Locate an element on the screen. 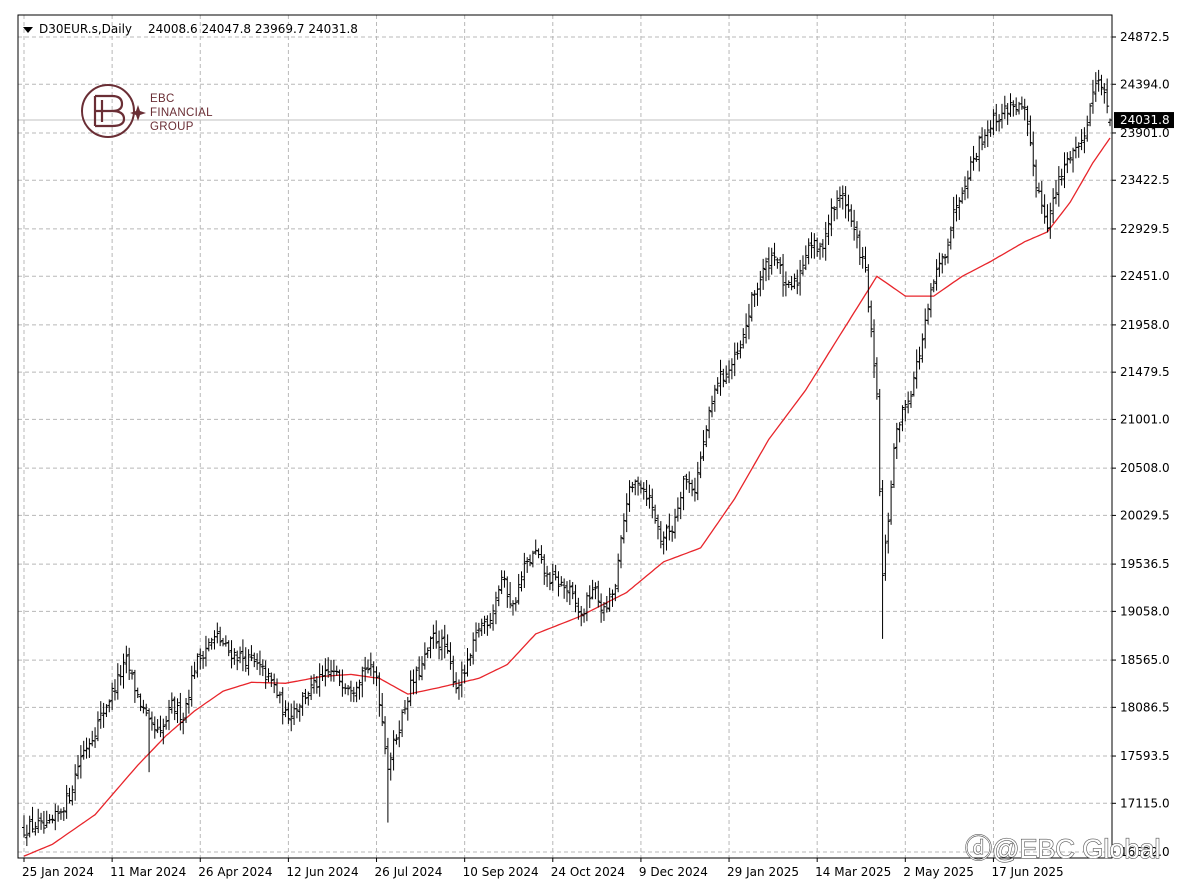 This screenshot has height=896, width=1200. x-tick-label: 10 Sep 2024 is located at coordinates (501, 872).